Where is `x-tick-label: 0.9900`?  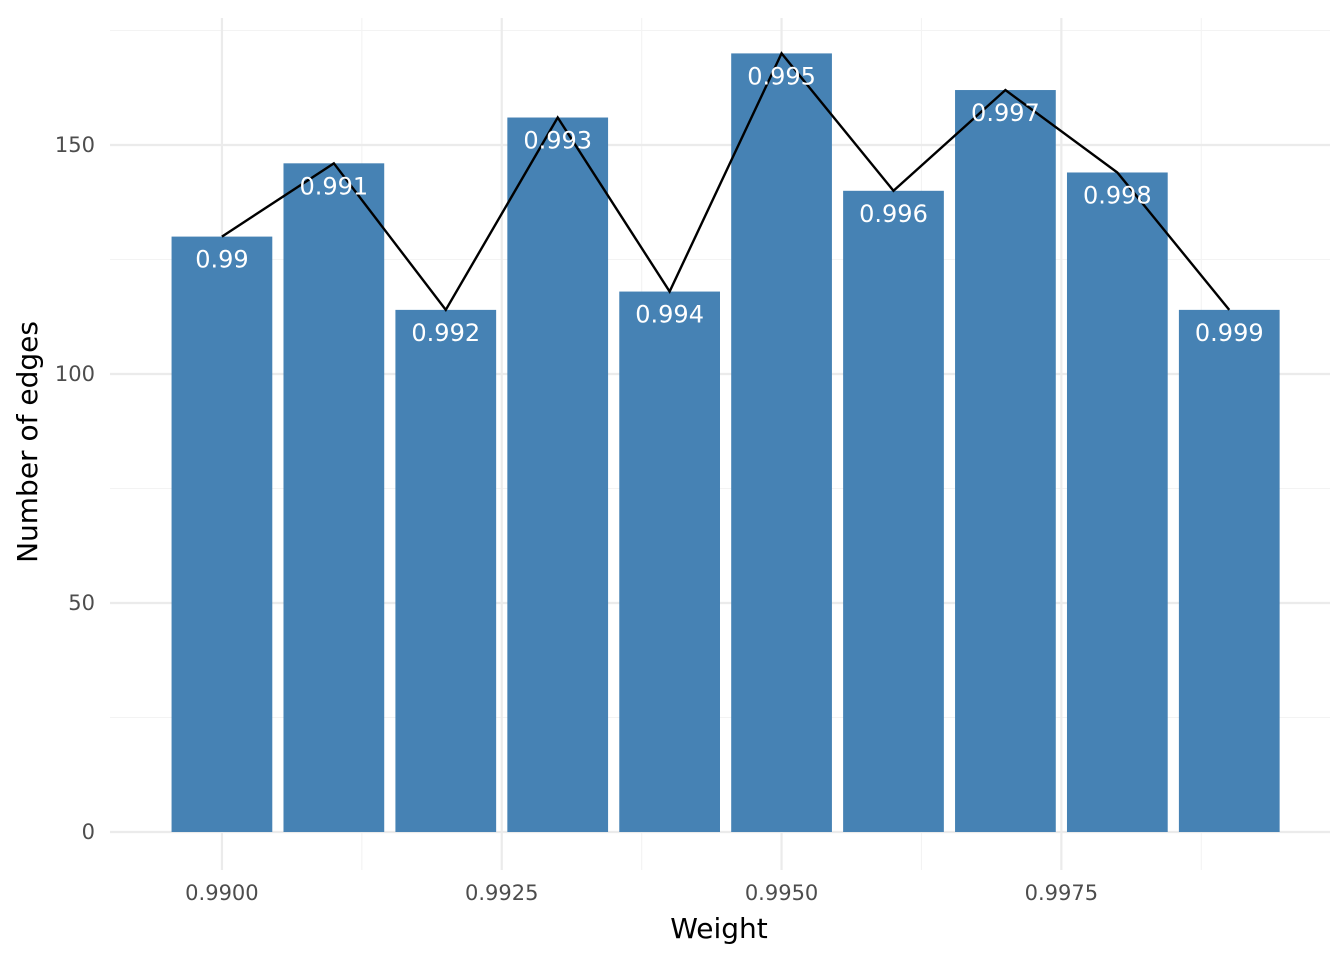
x-tick-label: 0.9900 is located at coordinates (221, 893).